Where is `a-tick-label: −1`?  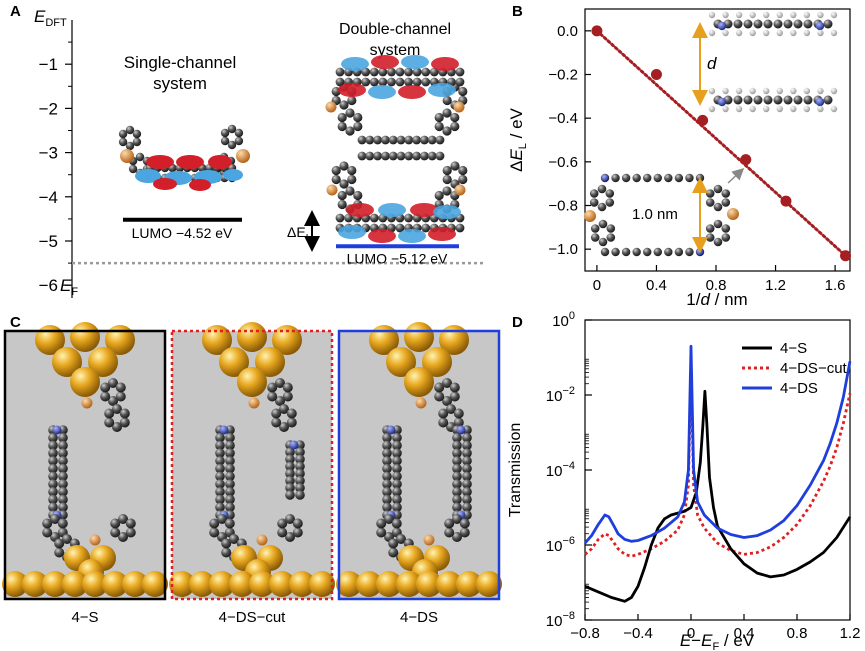 a-tick-label: −1 is located at coordinates (48, 64).